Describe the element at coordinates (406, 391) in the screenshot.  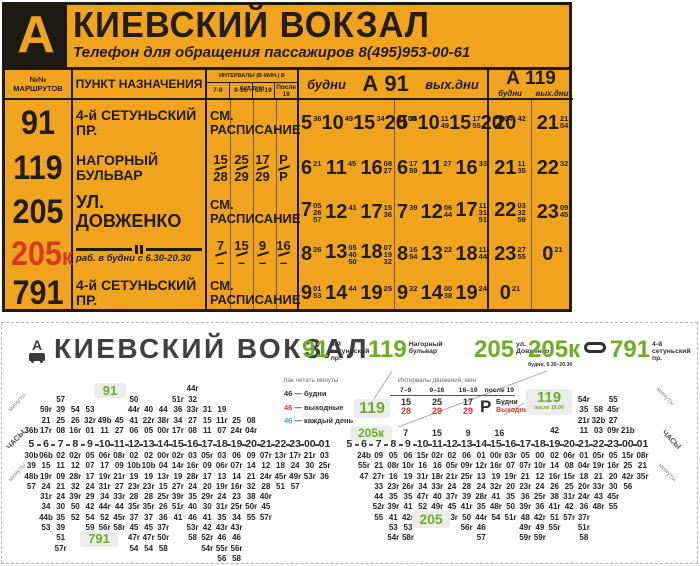
I see `interval-col-7–9: 7–9` at that location.